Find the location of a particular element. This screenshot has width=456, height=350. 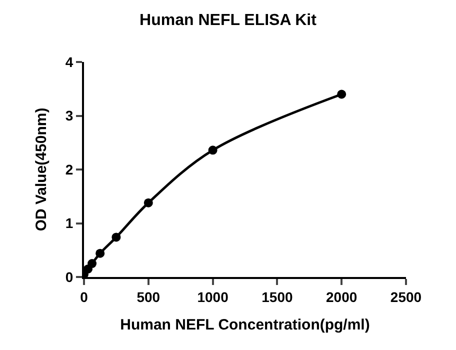

y-tick-label: 1 is located at coordinates (69, 223).